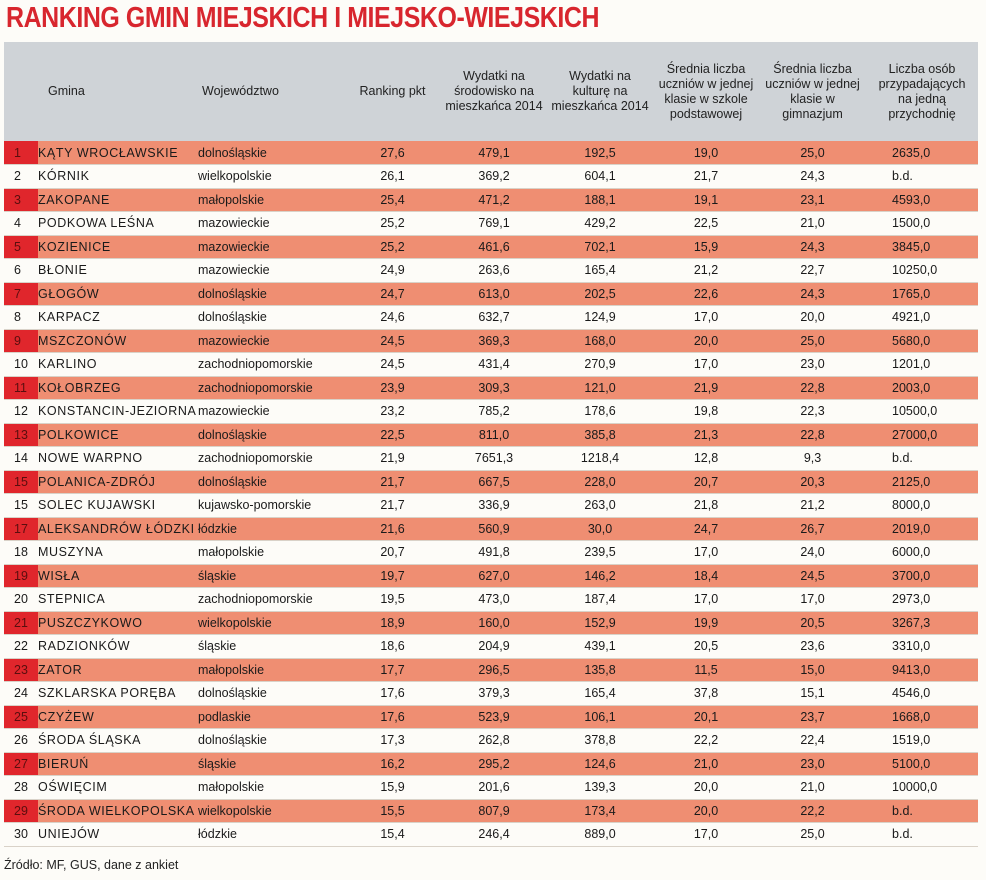 This screenshot has width=986, height=880. What do you see at coordinates (21, 364) in the screenshot?
I see `cell-rank: 10` at bounding box center [21, 364].